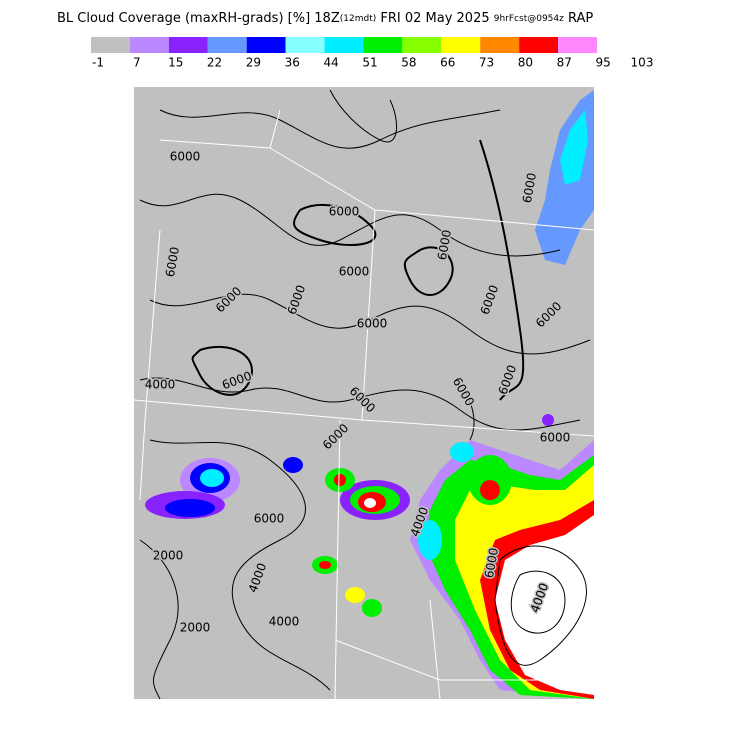  Describe the element at coordinates (253, 63) in the screenshot. I see `legend-label: 29` at that location.